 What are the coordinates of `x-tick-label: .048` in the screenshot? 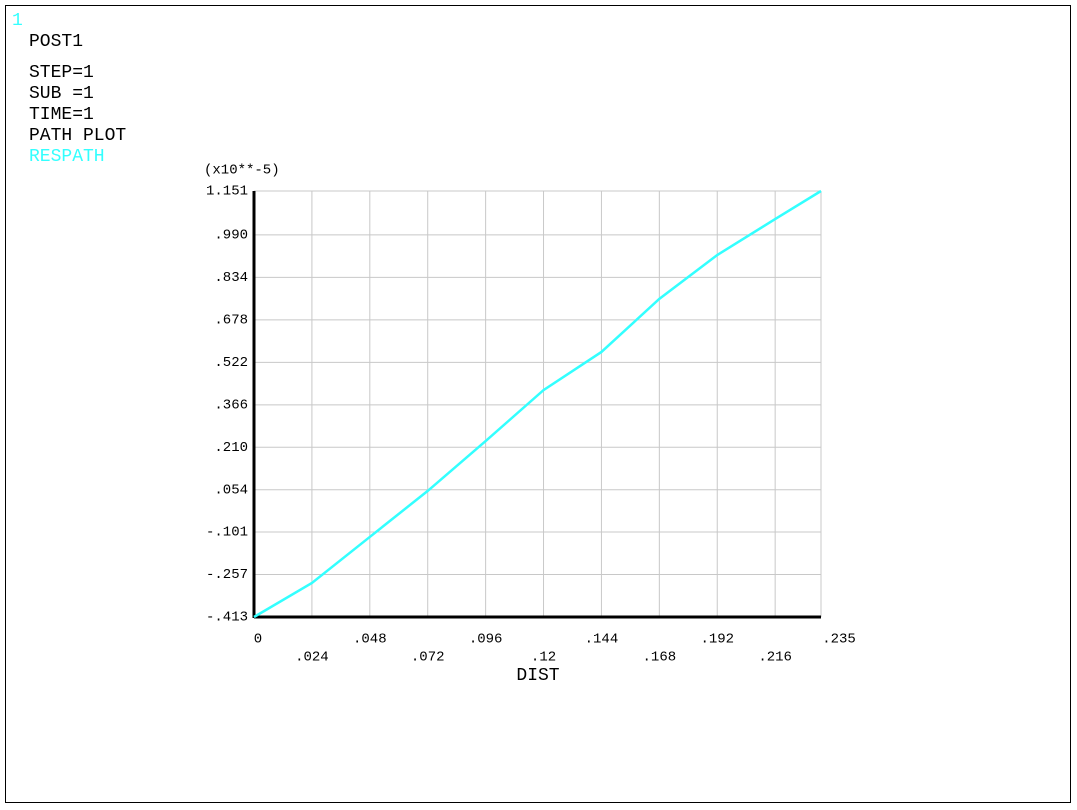 It's located at (370, 640).